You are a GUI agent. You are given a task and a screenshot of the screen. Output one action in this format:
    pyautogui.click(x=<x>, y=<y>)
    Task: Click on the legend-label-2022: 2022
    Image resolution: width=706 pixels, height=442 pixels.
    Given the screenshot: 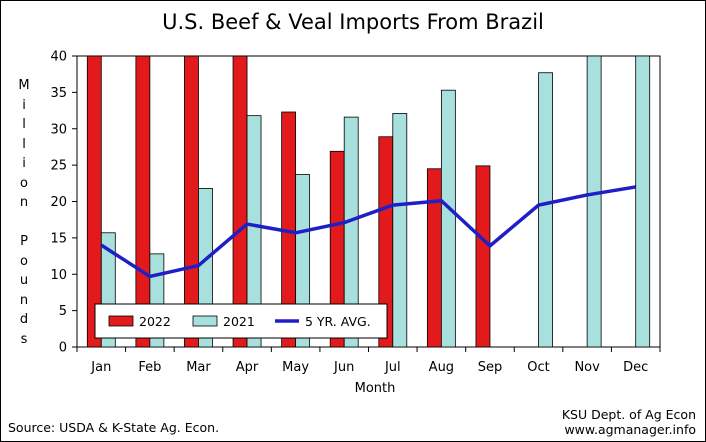 What is the action you would take?
    pyautogui.click(x=155, y=321)
    